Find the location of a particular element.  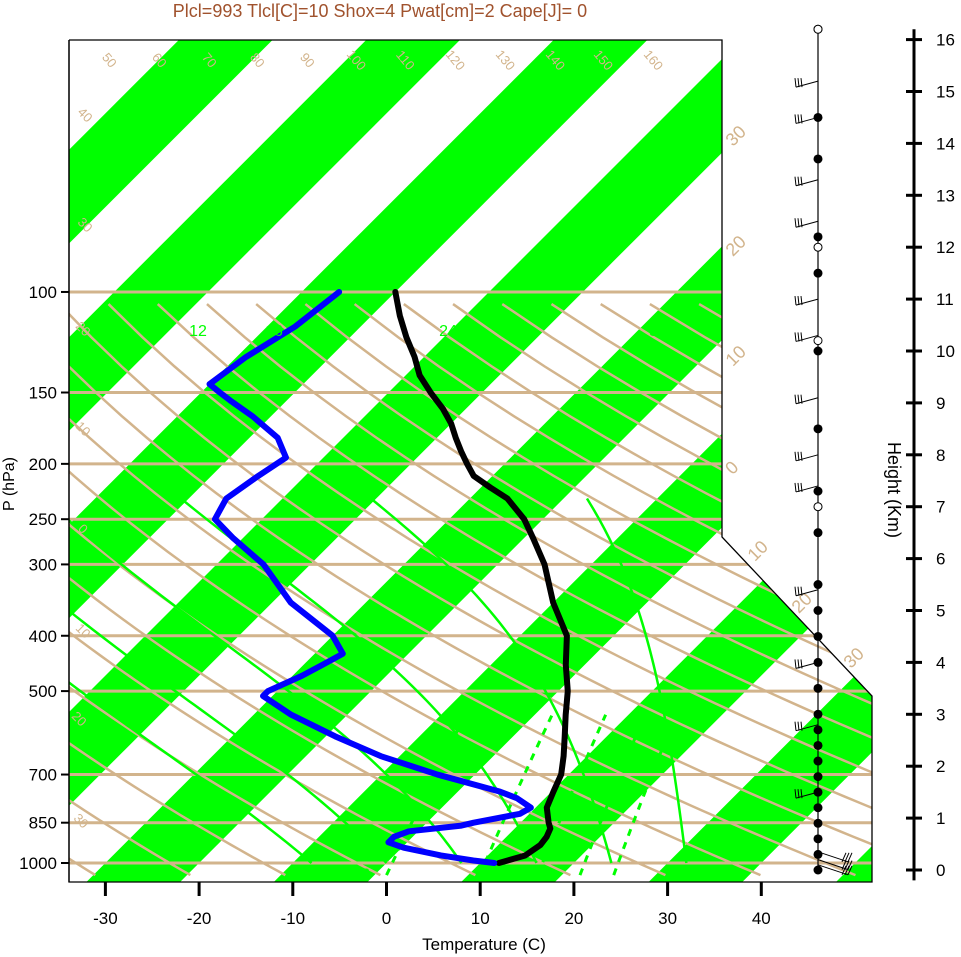

wind-level-circle is located at coordinates (818, 341).